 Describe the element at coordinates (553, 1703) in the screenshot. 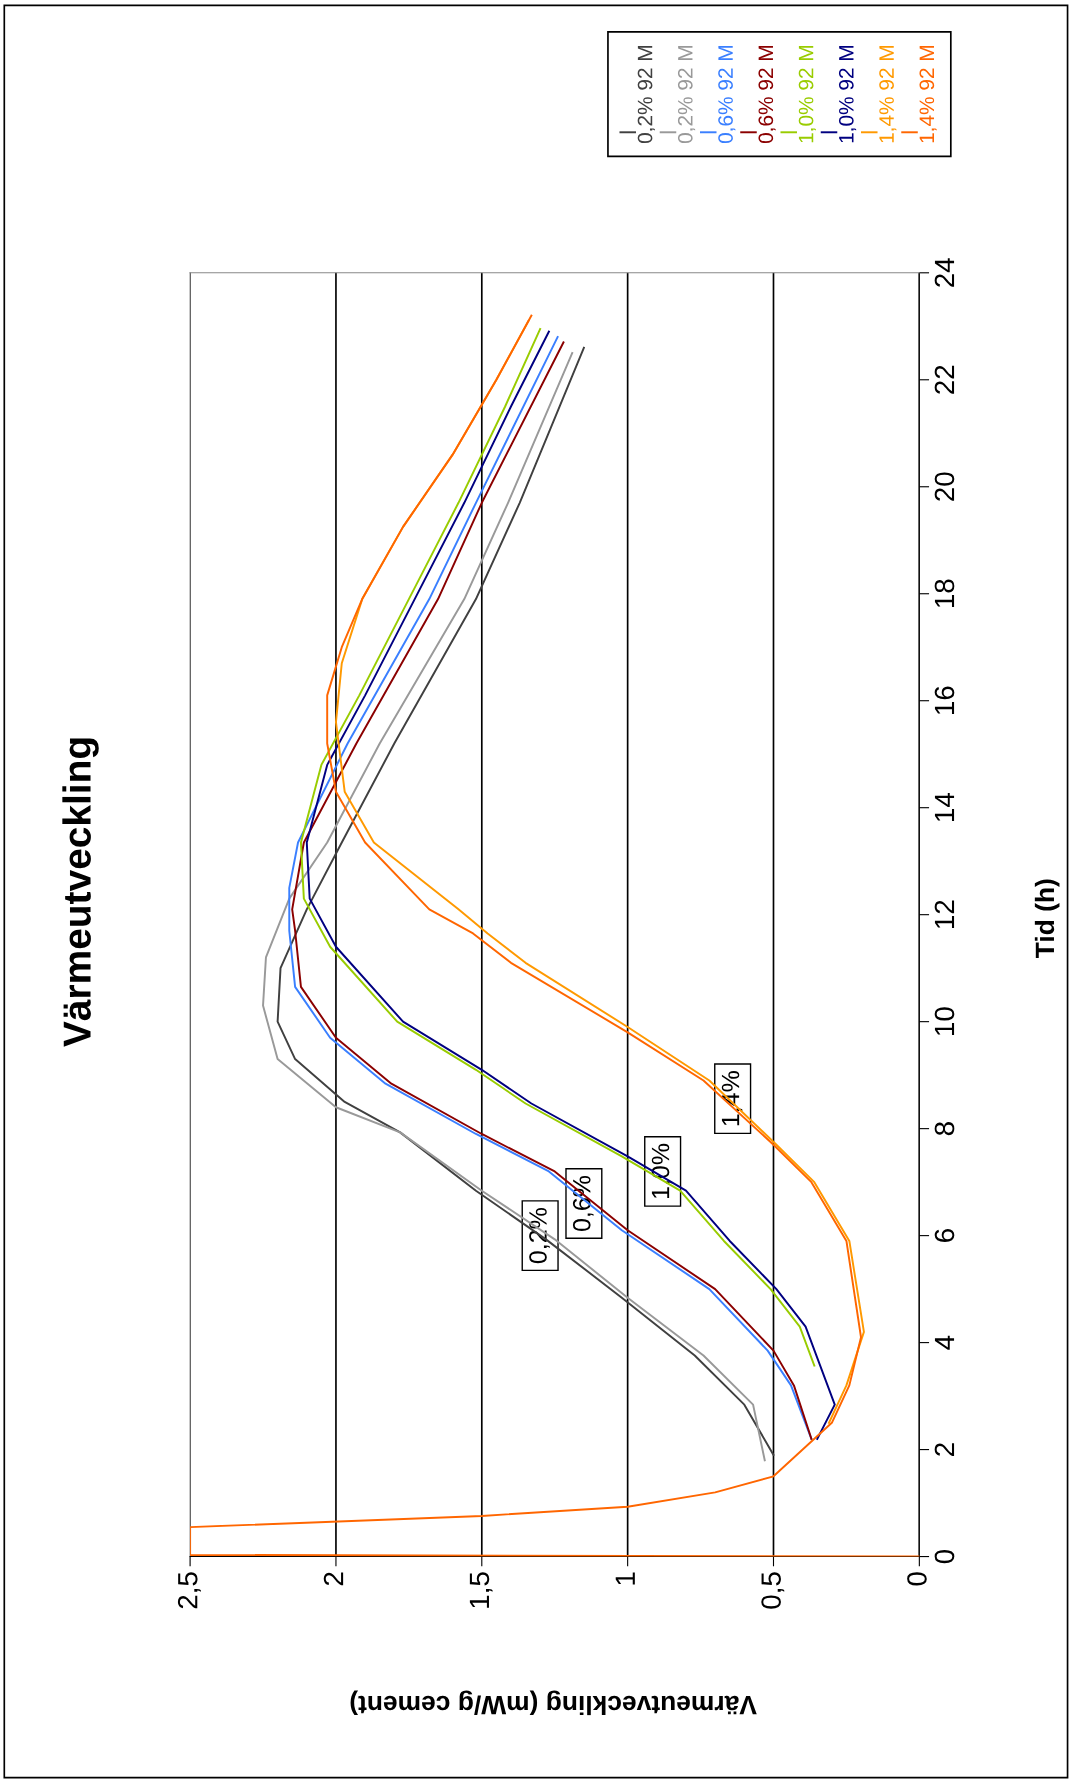

I see `x-axis-title: Värmeutveckling (mW/g cement)` at that location.